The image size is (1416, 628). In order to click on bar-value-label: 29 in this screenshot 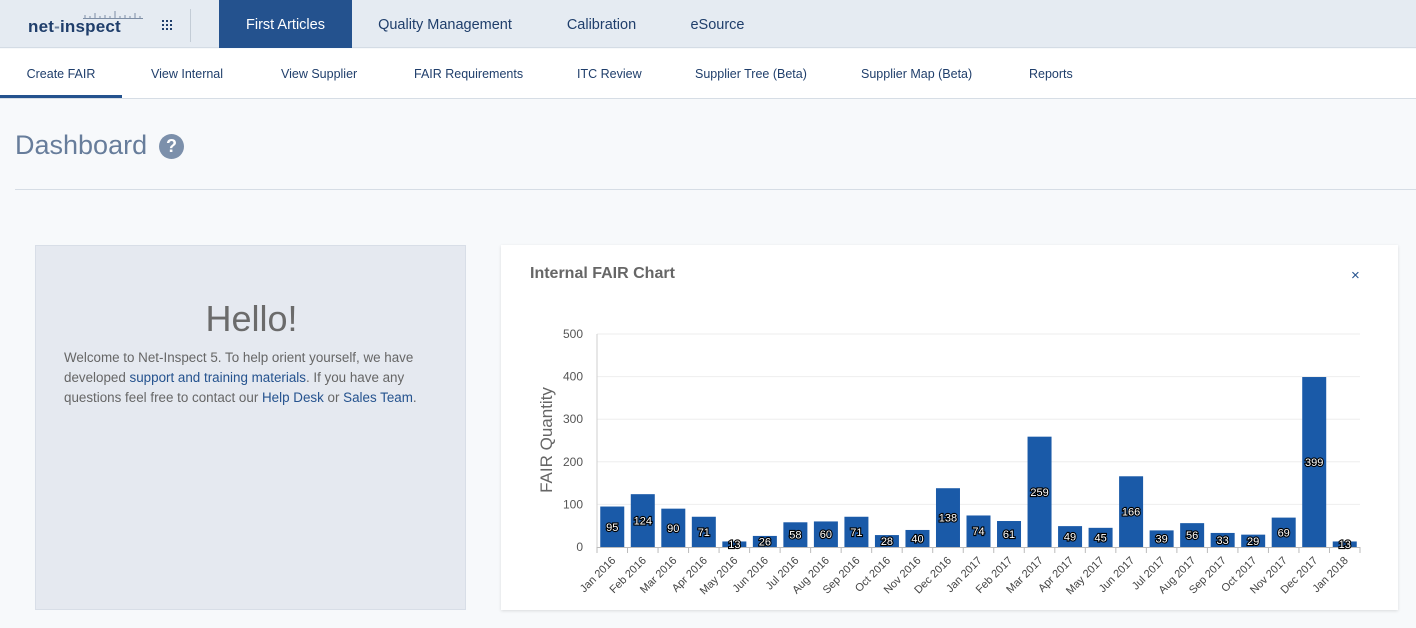, I will do `click(1253, 542)`.